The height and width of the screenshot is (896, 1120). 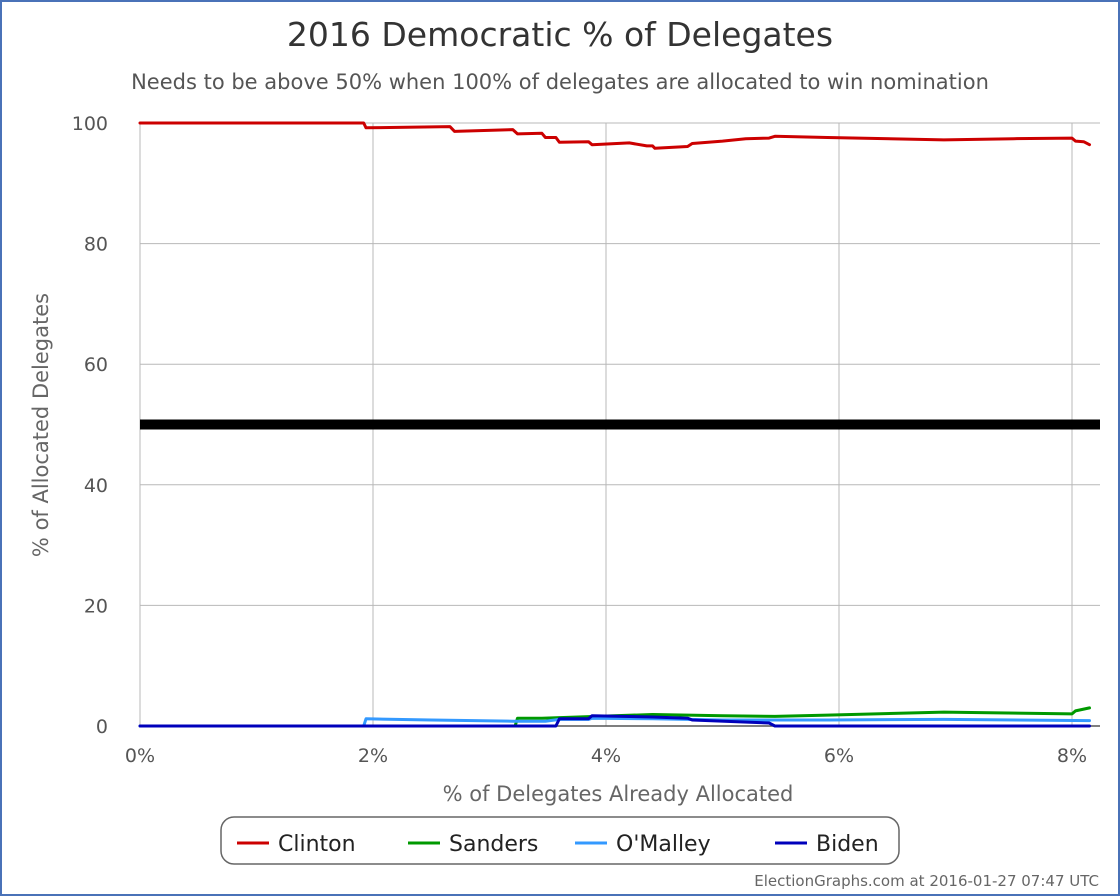 What do you see at coordinates (618, 794) in the screenshot?
I see `x-axis-title: % of Delegates Already Allocated` at bounding box center [618, 794].